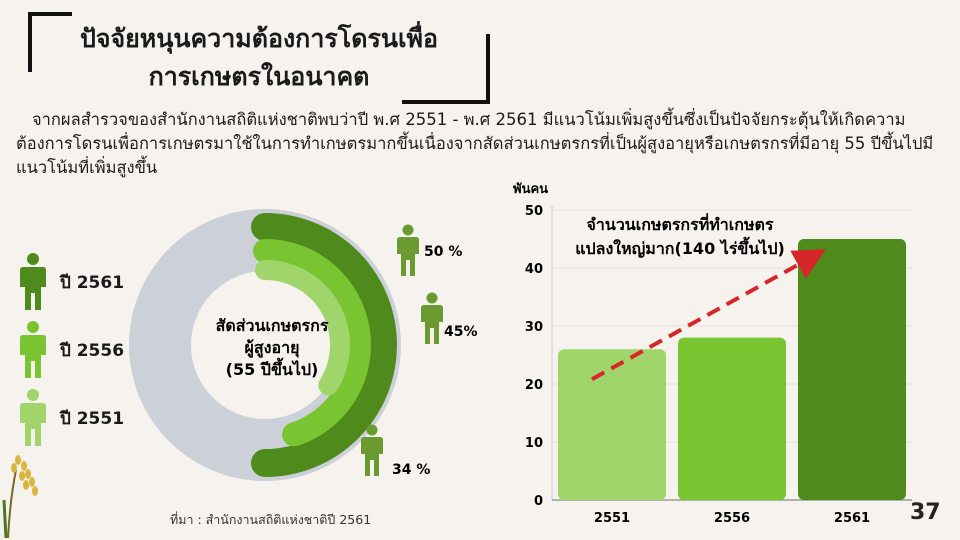 Image resolution: width=960 pixels, height=540 pixels. I want to click on legend-item-2561: ปี 2561, so click(69, 282).